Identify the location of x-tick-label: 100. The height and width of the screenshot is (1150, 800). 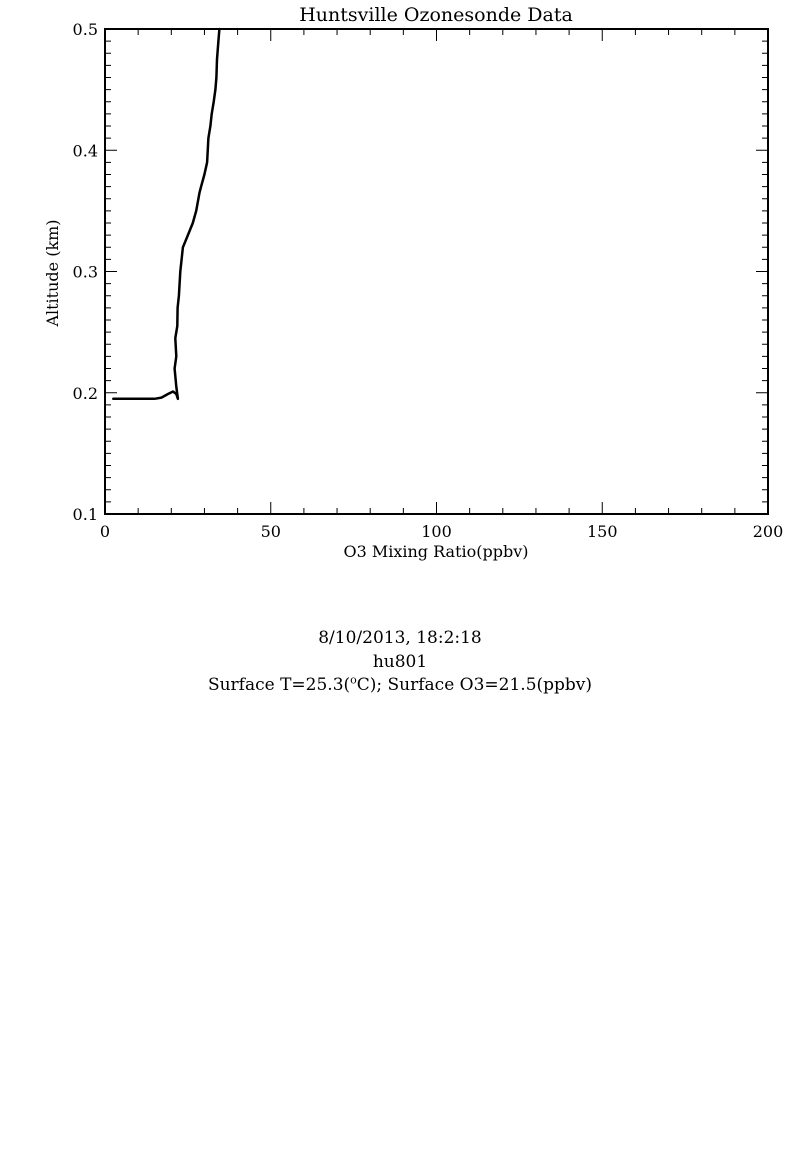
(436, 531).